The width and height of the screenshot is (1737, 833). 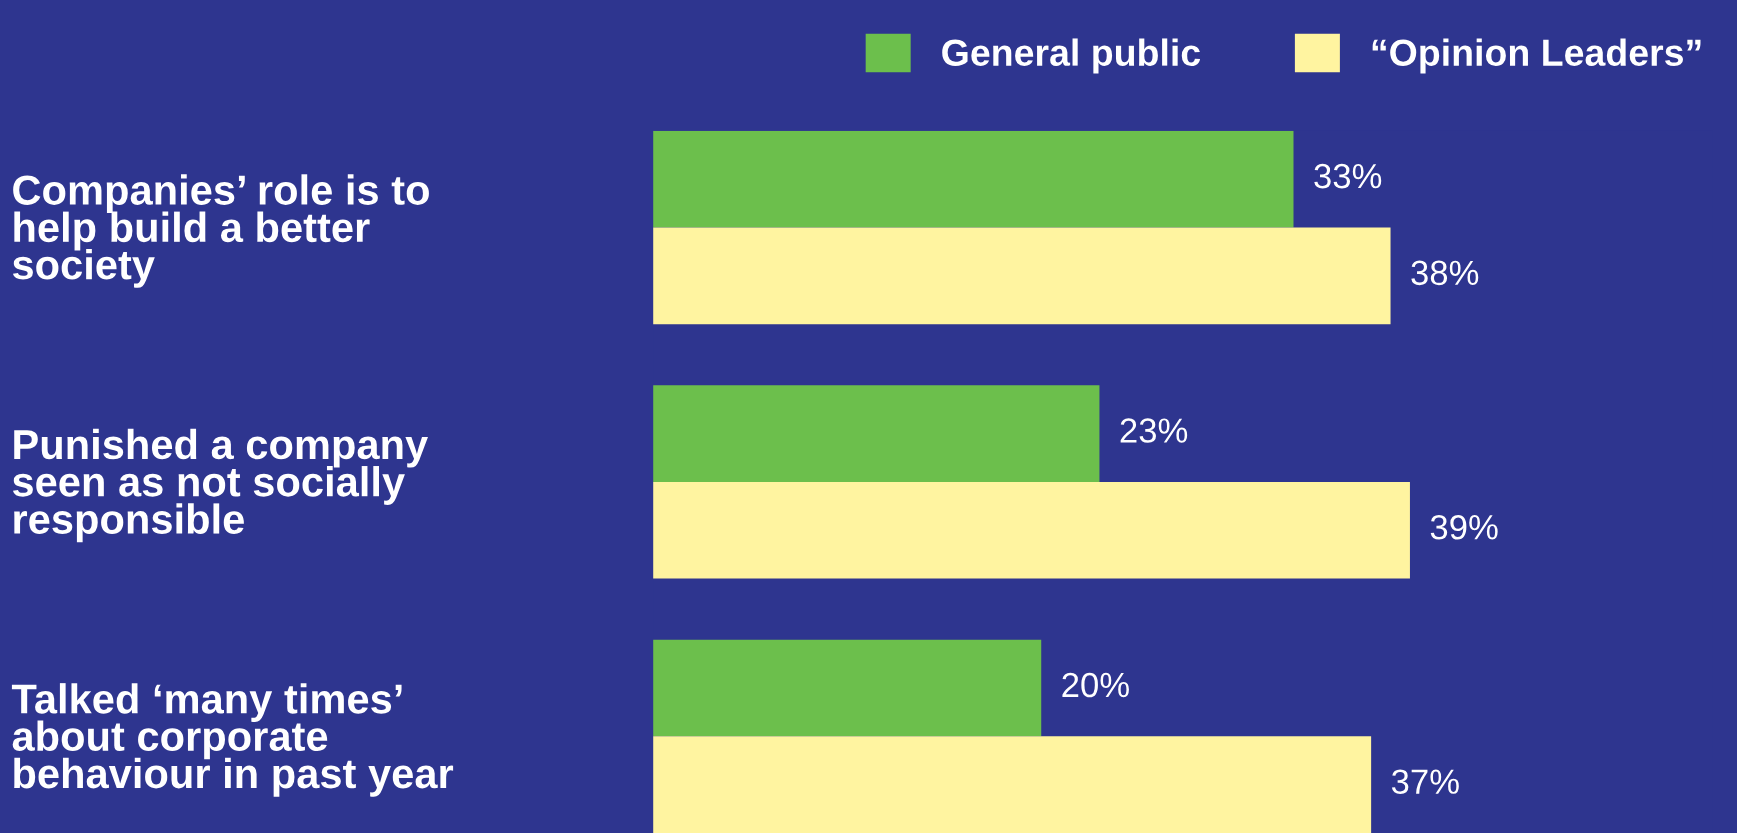 What do you see at coordinates (220, 231) in the screenshot?
I see `y-tick-label: Companies’ role is to help build a better society` at bounding box center [220, 231].